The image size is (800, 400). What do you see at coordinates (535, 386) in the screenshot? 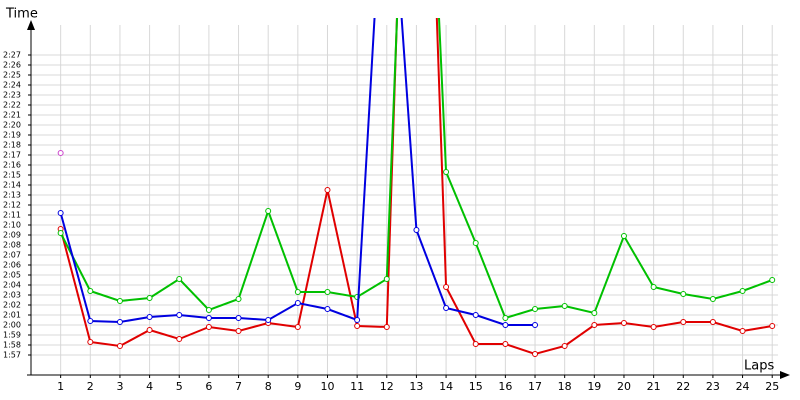
I see `x-tick-label: 17` at bounding box center [535, 386].